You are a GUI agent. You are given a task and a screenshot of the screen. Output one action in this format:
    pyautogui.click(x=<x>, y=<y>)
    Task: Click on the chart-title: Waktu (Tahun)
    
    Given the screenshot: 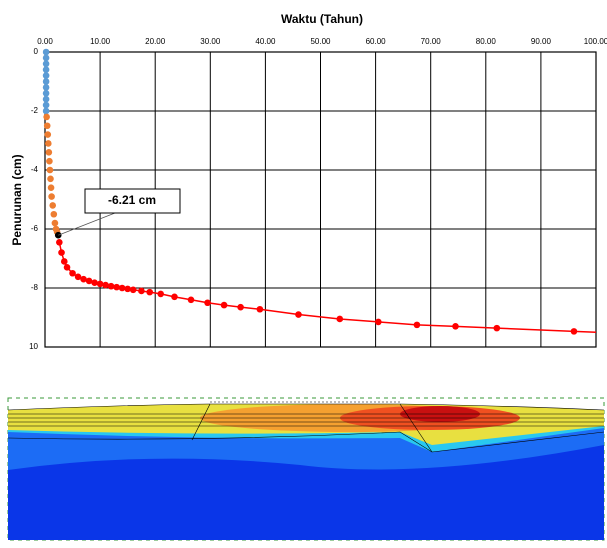 What is the action you would take?
    pyautogui.click(x=322, y=19)
    